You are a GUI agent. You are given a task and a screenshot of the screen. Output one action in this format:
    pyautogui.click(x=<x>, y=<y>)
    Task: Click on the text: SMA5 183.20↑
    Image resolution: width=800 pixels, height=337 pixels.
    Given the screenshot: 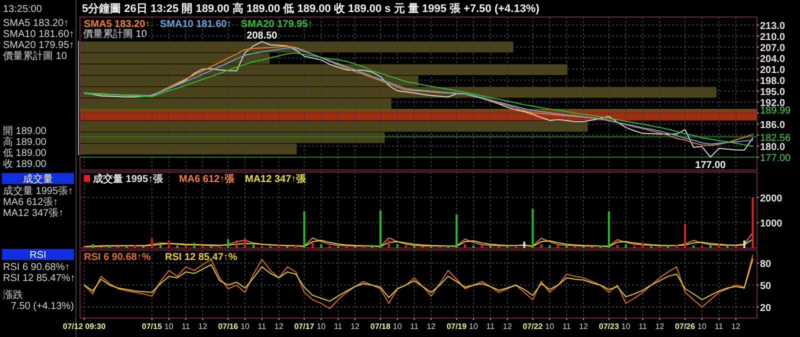 What is the action you would take?
    pyautogui.click(x=117, y=24)
    